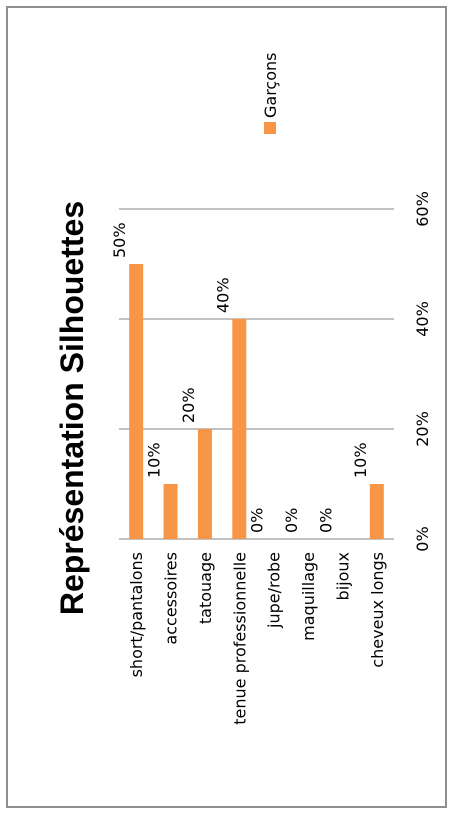 This screenshot has width=455, height=816. I want to click on legend: Garçons, so click(270, 93).